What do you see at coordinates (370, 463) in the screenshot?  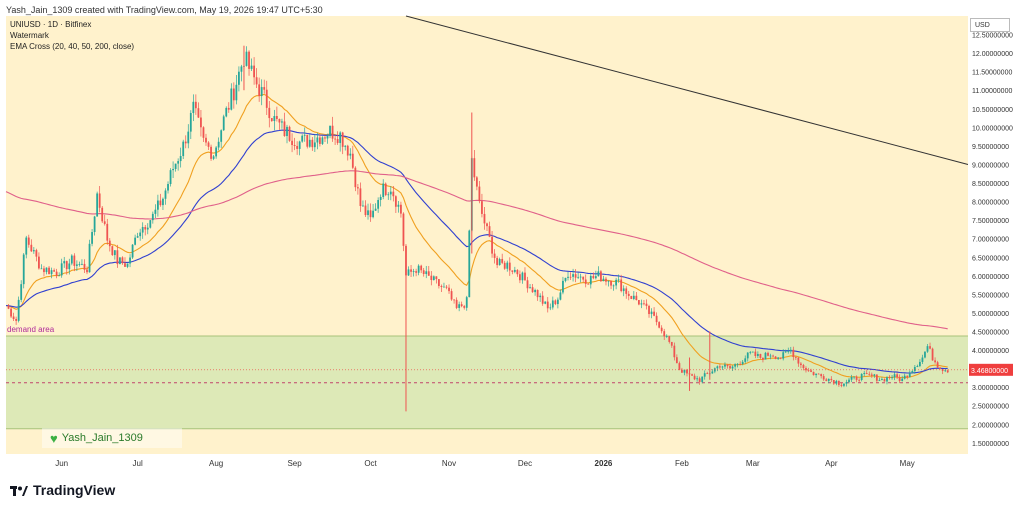 I see `x-tick-label: Oct` at bounding box center [370, 463].